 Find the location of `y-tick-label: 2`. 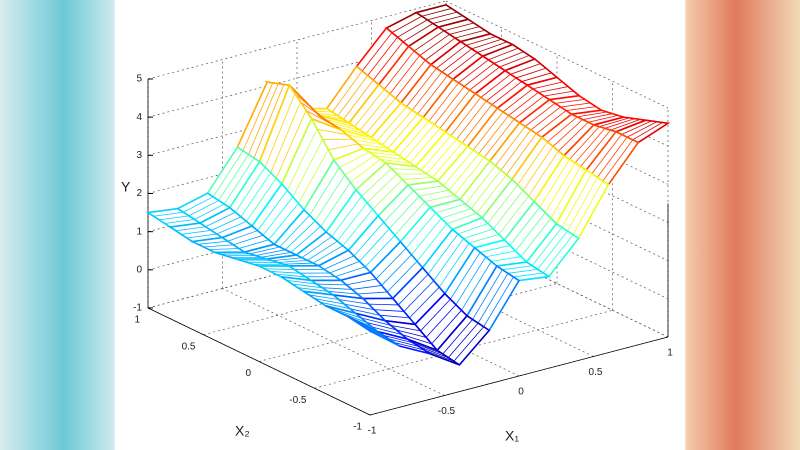

y-tick-label: 2 is located at coordinates (139, 193).